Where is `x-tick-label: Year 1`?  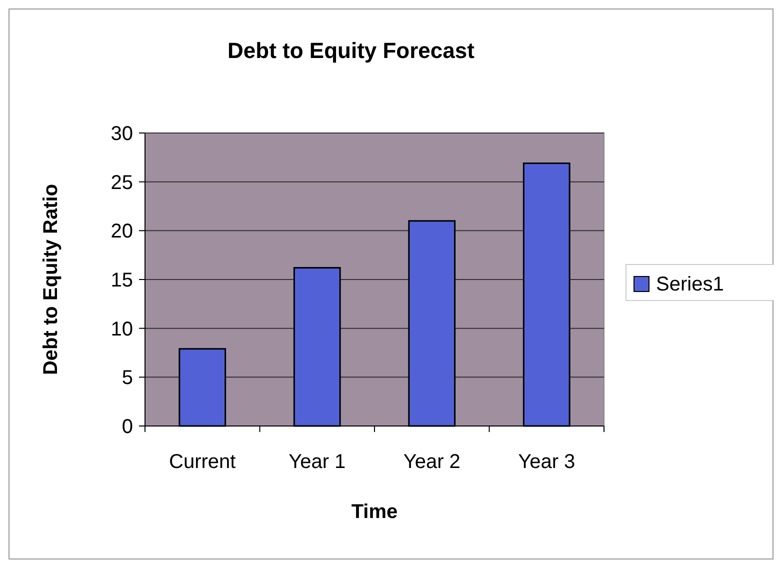 x-tick-label: Year 1 is located at coordinates (317, 462).